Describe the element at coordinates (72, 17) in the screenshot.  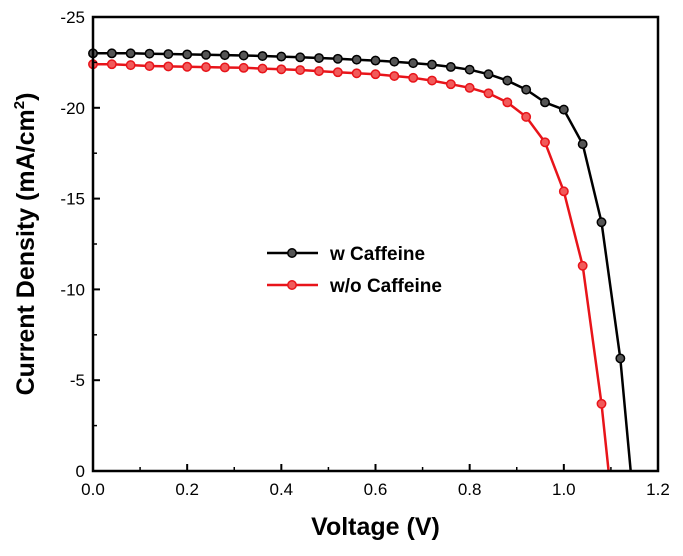
I see `y-tick-label: -25` at that location.